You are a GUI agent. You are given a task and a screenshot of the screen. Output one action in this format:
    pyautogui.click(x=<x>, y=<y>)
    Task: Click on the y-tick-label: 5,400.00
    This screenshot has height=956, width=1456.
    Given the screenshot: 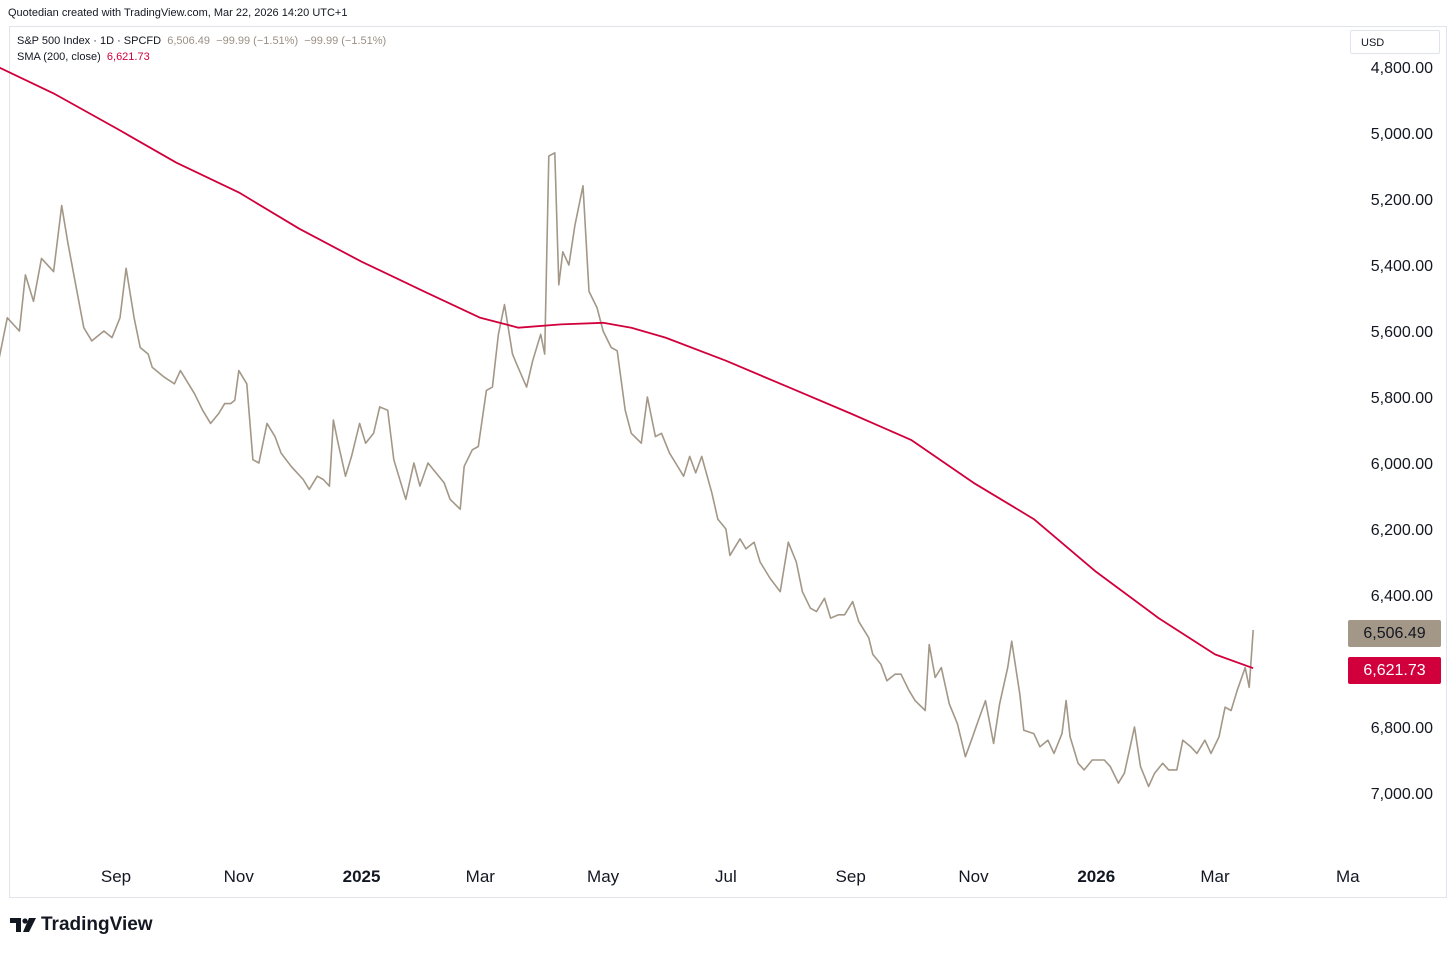 What is the action you would take?
    pyautogui.click(x=1402, y=266)
    